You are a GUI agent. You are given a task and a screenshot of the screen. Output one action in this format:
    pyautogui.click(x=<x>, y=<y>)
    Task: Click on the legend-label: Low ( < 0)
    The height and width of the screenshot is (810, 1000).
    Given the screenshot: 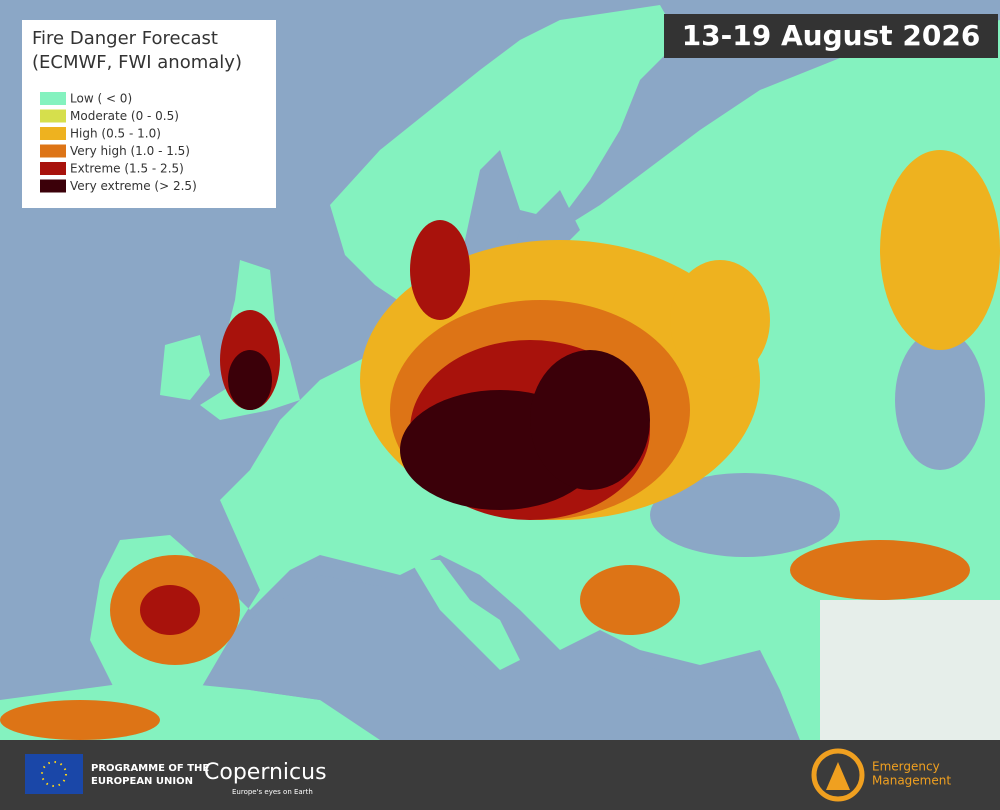 What is the action you would take?
    pyautogui.click(x=101, y=99)
    